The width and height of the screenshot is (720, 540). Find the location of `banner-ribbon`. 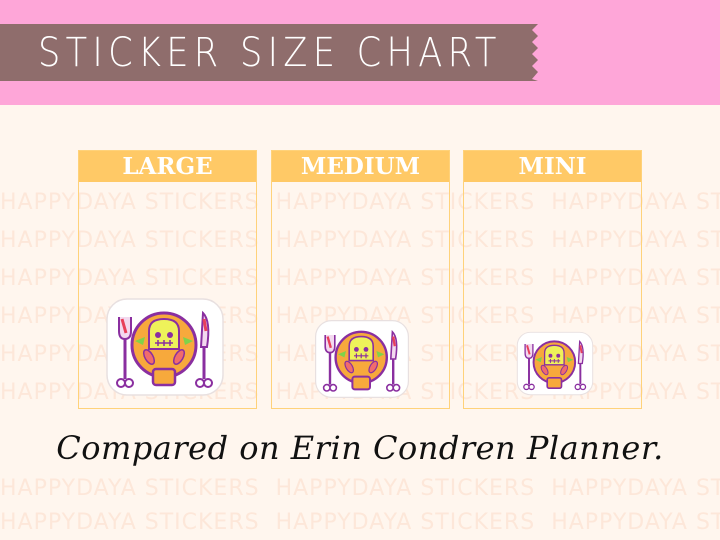

banner-ribbon is located at coordinates (269, 52).